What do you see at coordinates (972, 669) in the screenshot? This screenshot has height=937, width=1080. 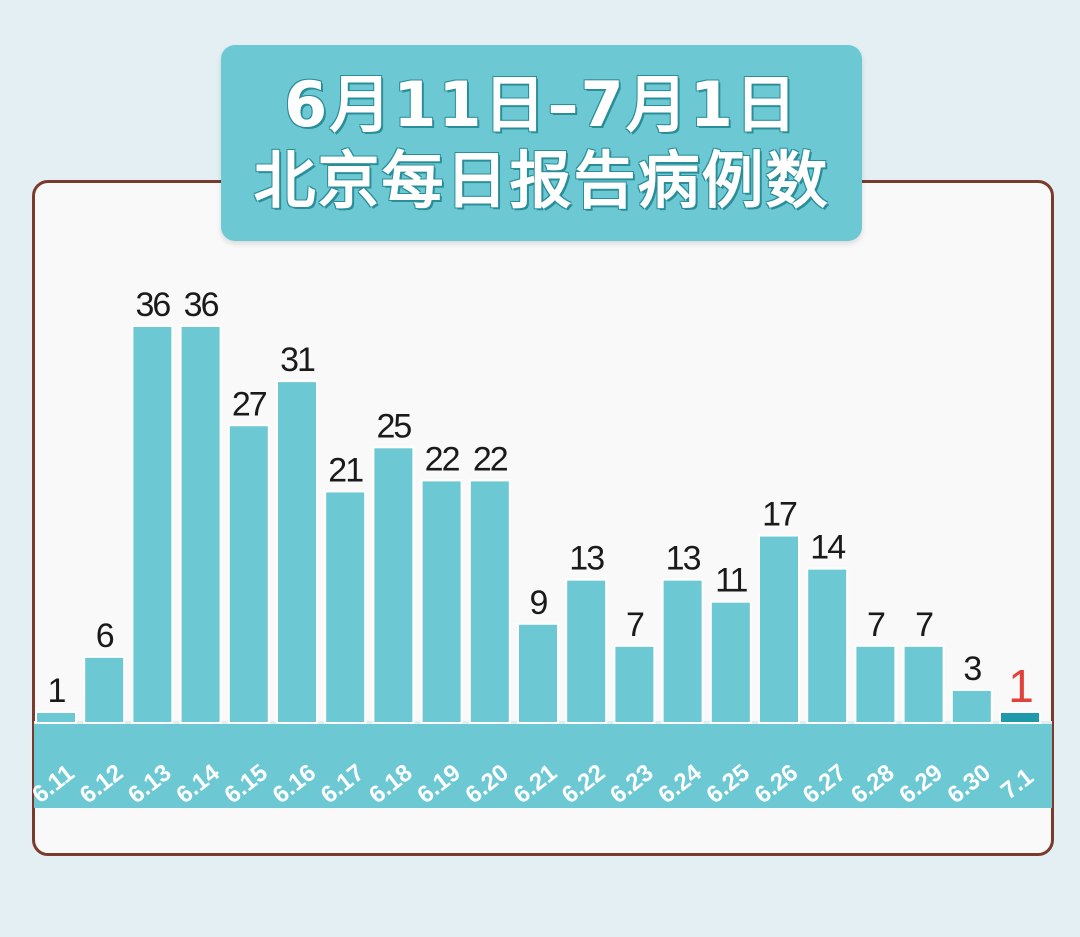 I see `value-label-6.30: 3` at bounding box center [972, 669].